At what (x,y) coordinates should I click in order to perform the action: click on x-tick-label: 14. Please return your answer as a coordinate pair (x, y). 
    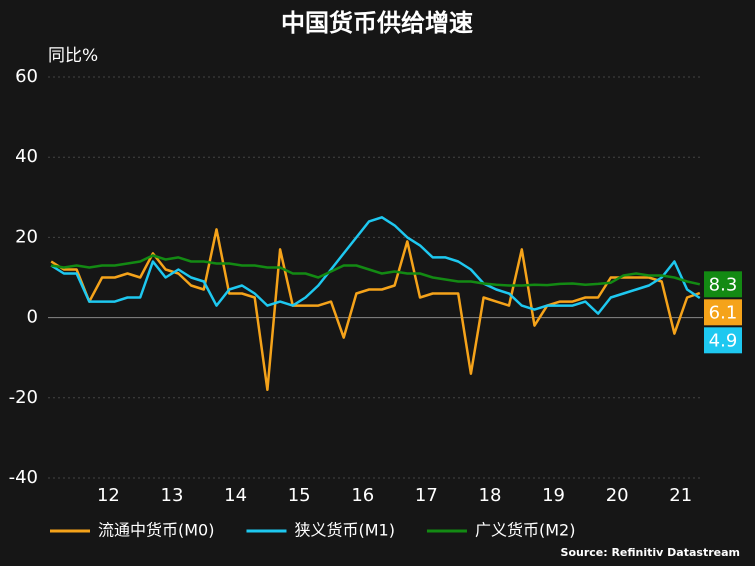
    Looking at the image, I should click on (235, 495).